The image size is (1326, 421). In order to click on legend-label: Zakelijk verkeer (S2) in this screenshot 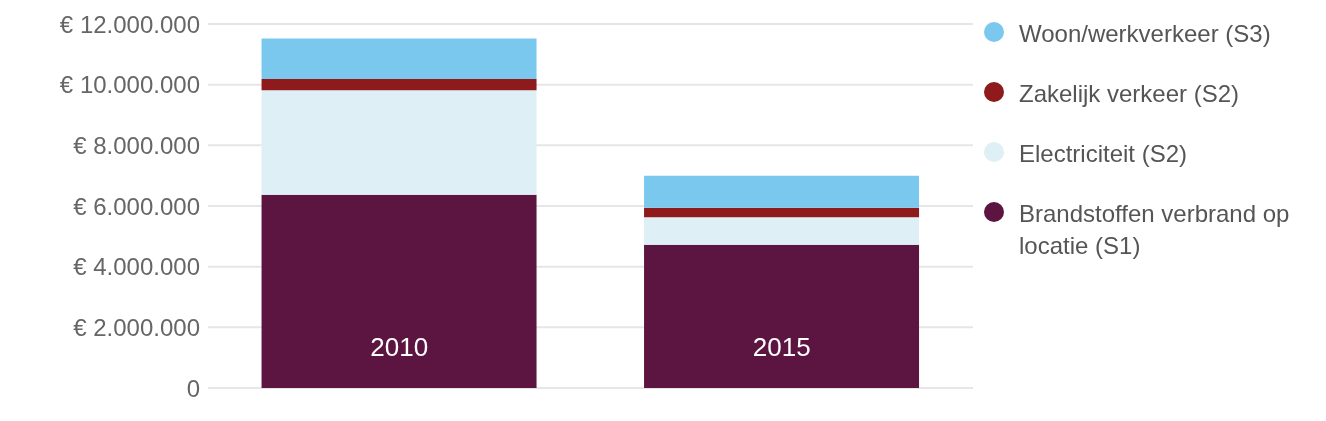, I will do `click(1129, 94)`.